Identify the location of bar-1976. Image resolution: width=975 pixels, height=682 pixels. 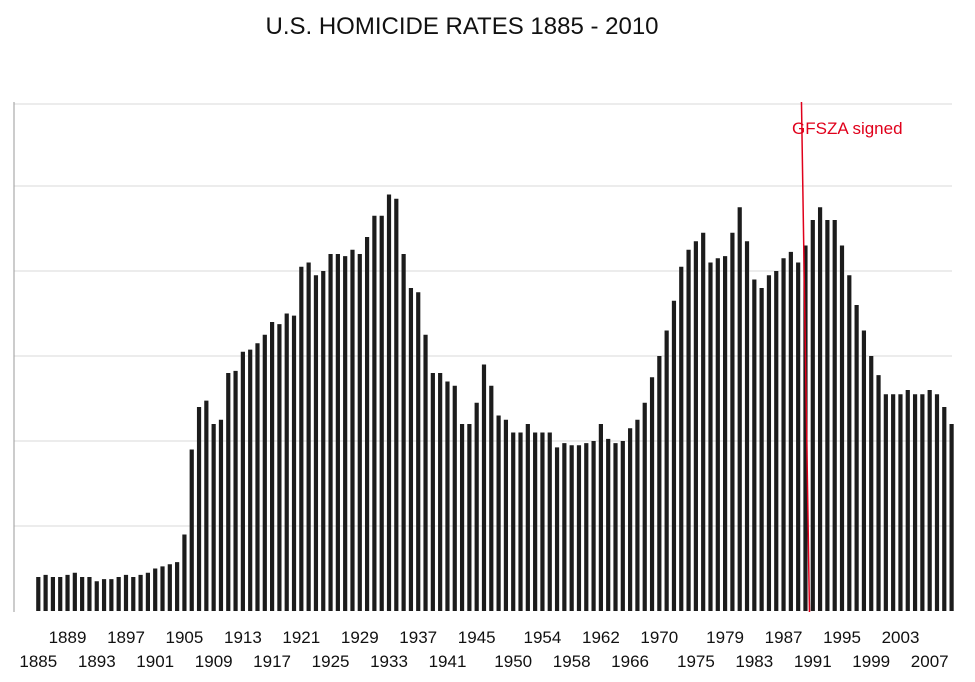
(703, 421).